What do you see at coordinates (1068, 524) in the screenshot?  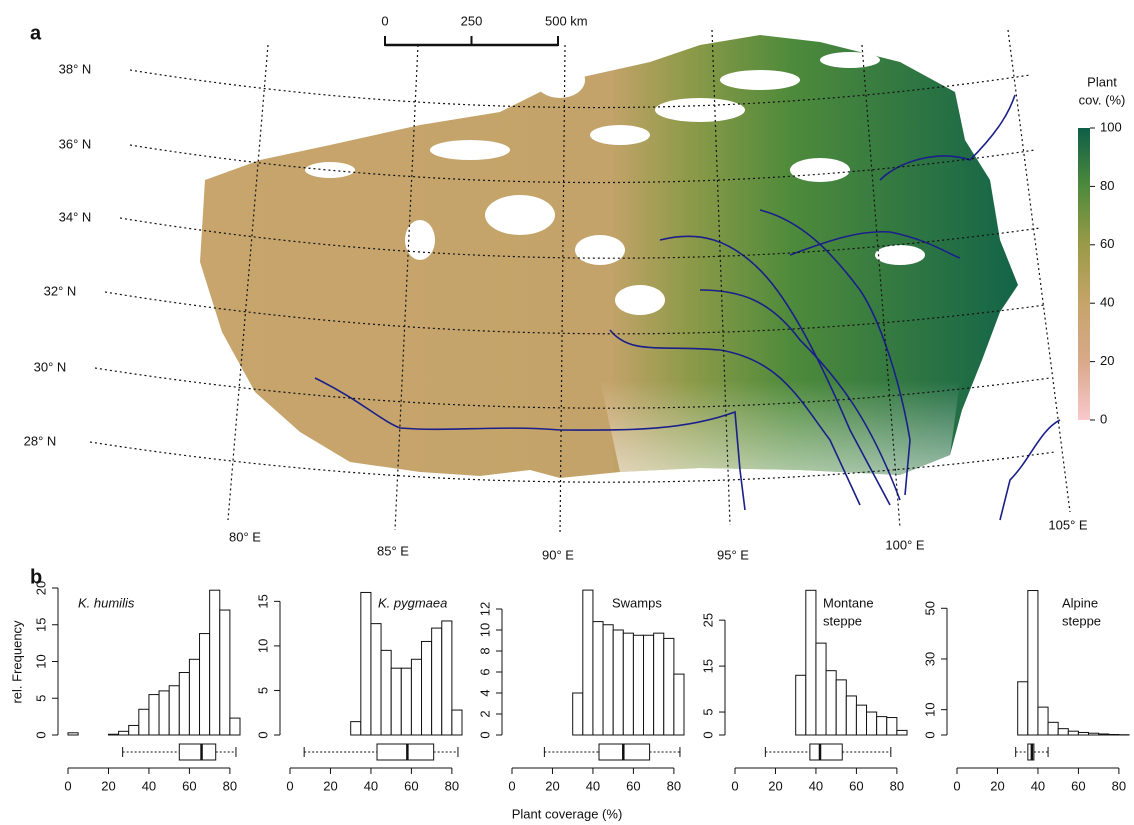 I see `longitude-label: 105° E` at bounding box center [1068, 524].